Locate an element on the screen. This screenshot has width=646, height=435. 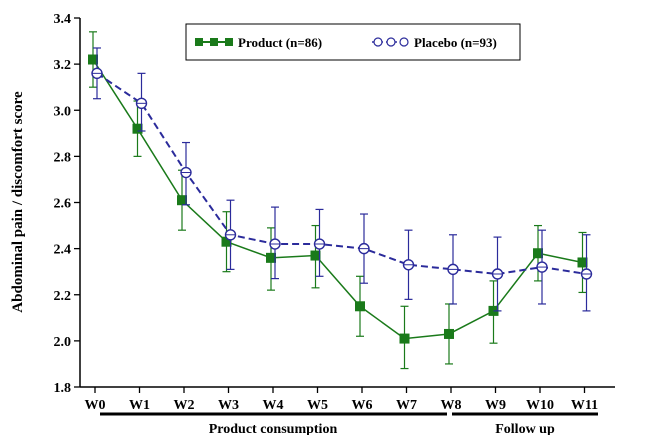
x-tick-label: W6 is located at coordinates (362, 405).